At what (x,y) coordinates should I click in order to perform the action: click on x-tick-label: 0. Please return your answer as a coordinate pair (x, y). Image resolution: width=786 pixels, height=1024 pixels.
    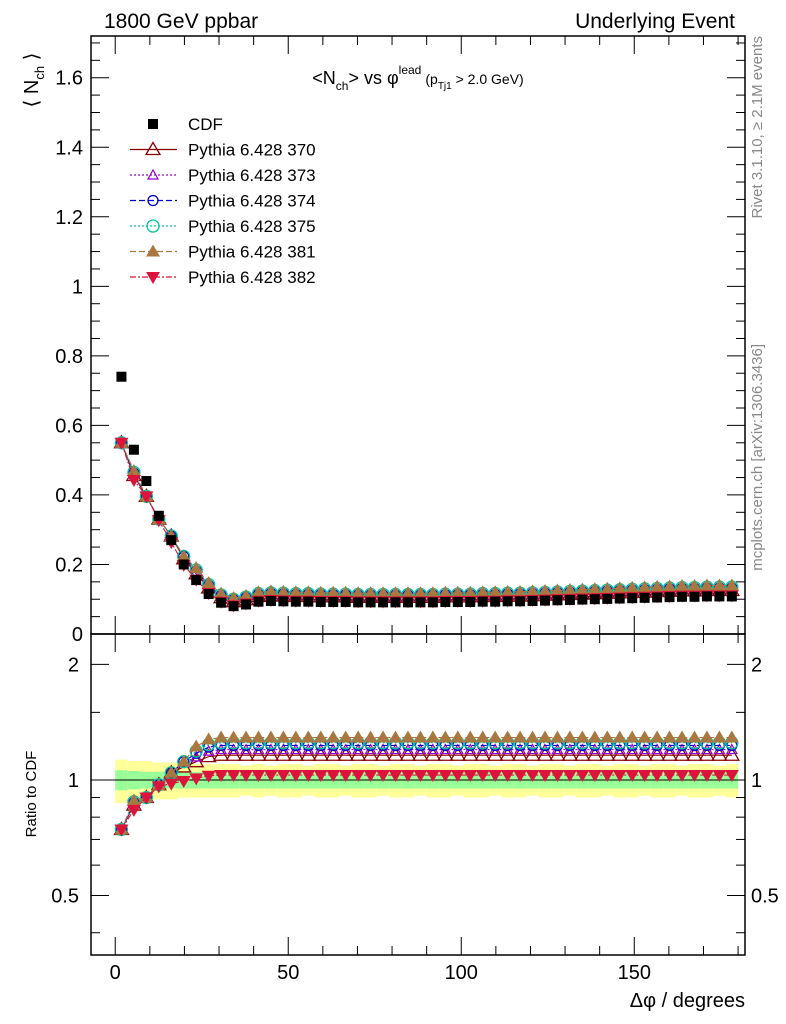
    Looking at the image, I should click on (115, 973).